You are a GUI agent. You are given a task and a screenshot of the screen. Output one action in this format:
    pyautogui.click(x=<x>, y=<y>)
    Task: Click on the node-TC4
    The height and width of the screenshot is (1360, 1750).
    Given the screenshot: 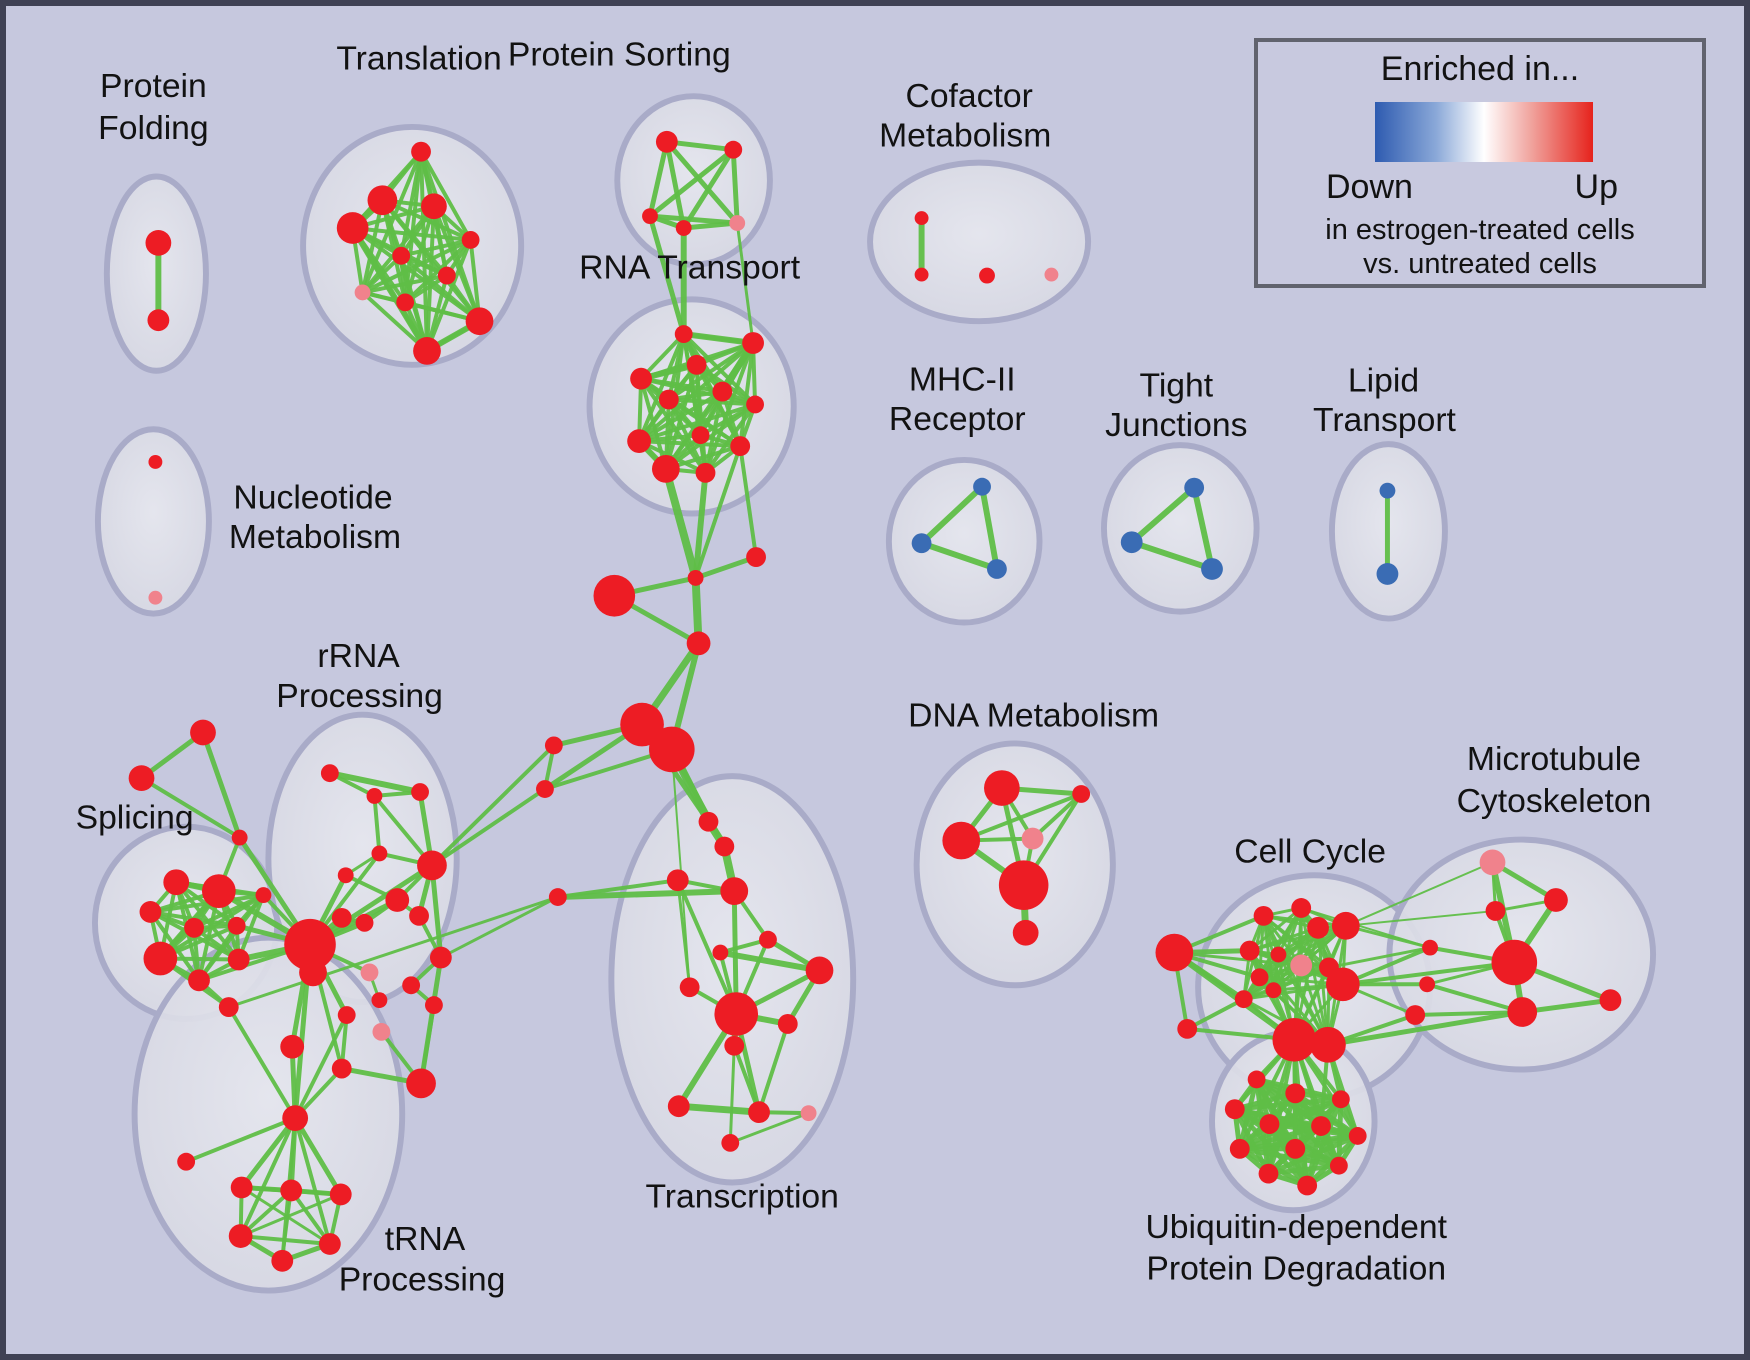 What is the action you would take?
    pyautogui.click(x=734, y=891)
    